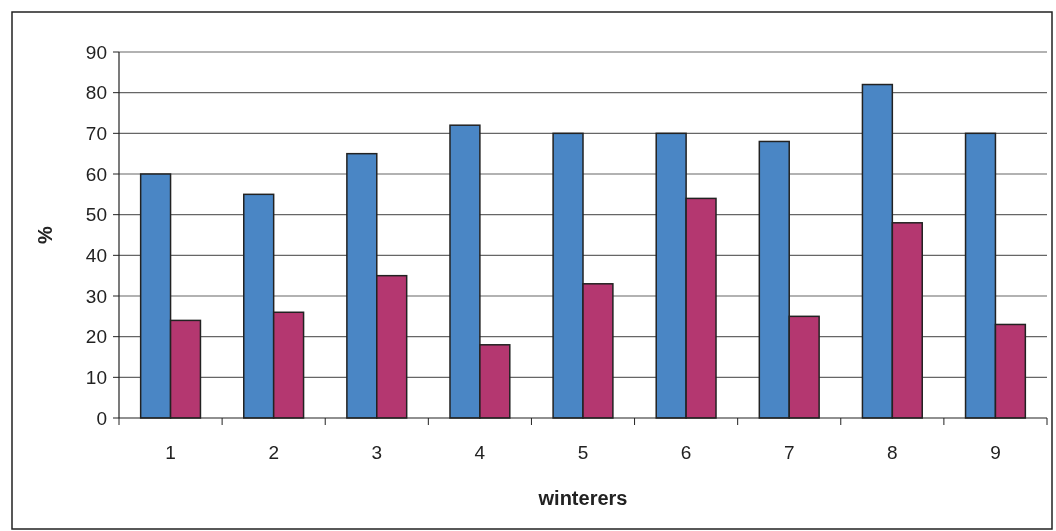 This screenshot has width=1056, height=531. Describe the element at coordinates (995, 452) in the screenshot. I see `x-tick-label: 9` at that location.